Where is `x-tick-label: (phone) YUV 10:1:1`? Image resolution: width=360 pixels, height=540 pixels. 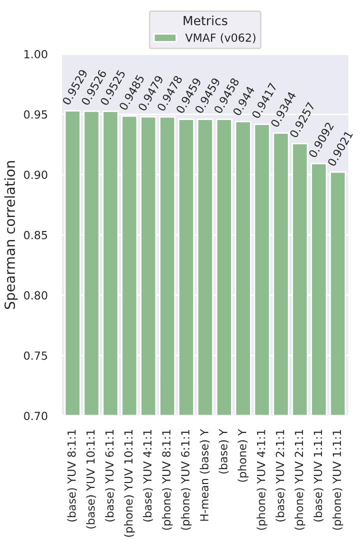 x-tick-label: (phone) YUV 10:1:1 is located at coordinates (129, 483).